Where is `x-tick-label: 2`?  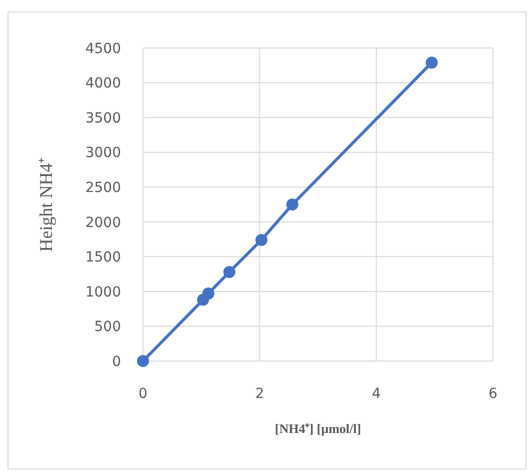
x-tick-label: 2 is located at coordinates (259, 394).